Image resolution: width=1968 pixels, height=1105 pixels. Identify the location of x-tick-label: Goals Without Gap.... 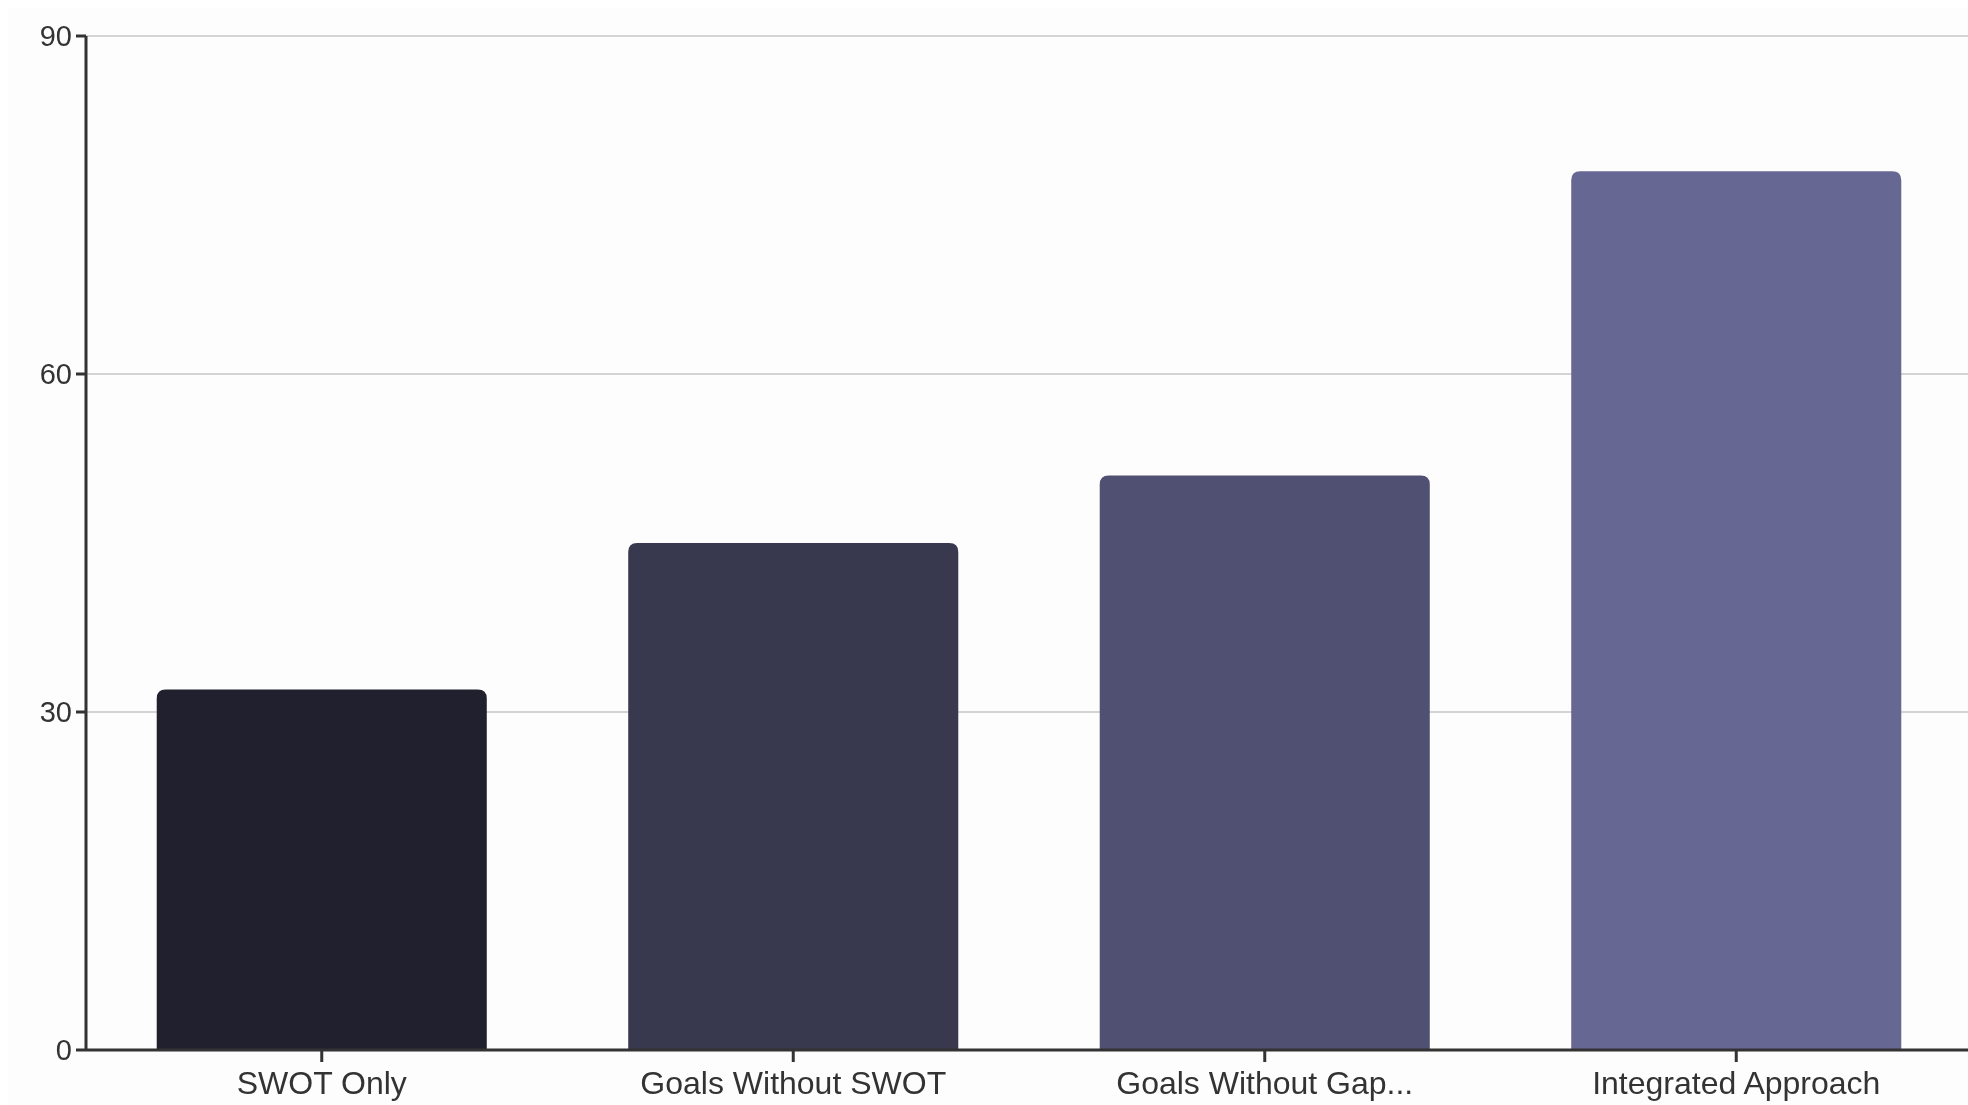
(1265, 1083).